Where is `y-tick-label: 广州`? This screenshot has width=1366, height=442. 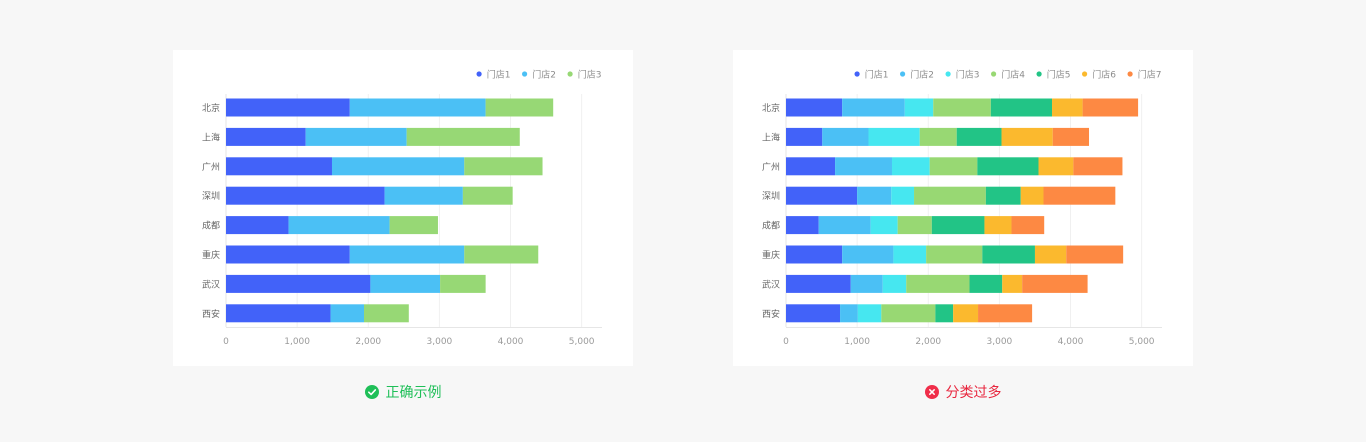 y-tick-label: 广州 is located at coordinates (771, 167).